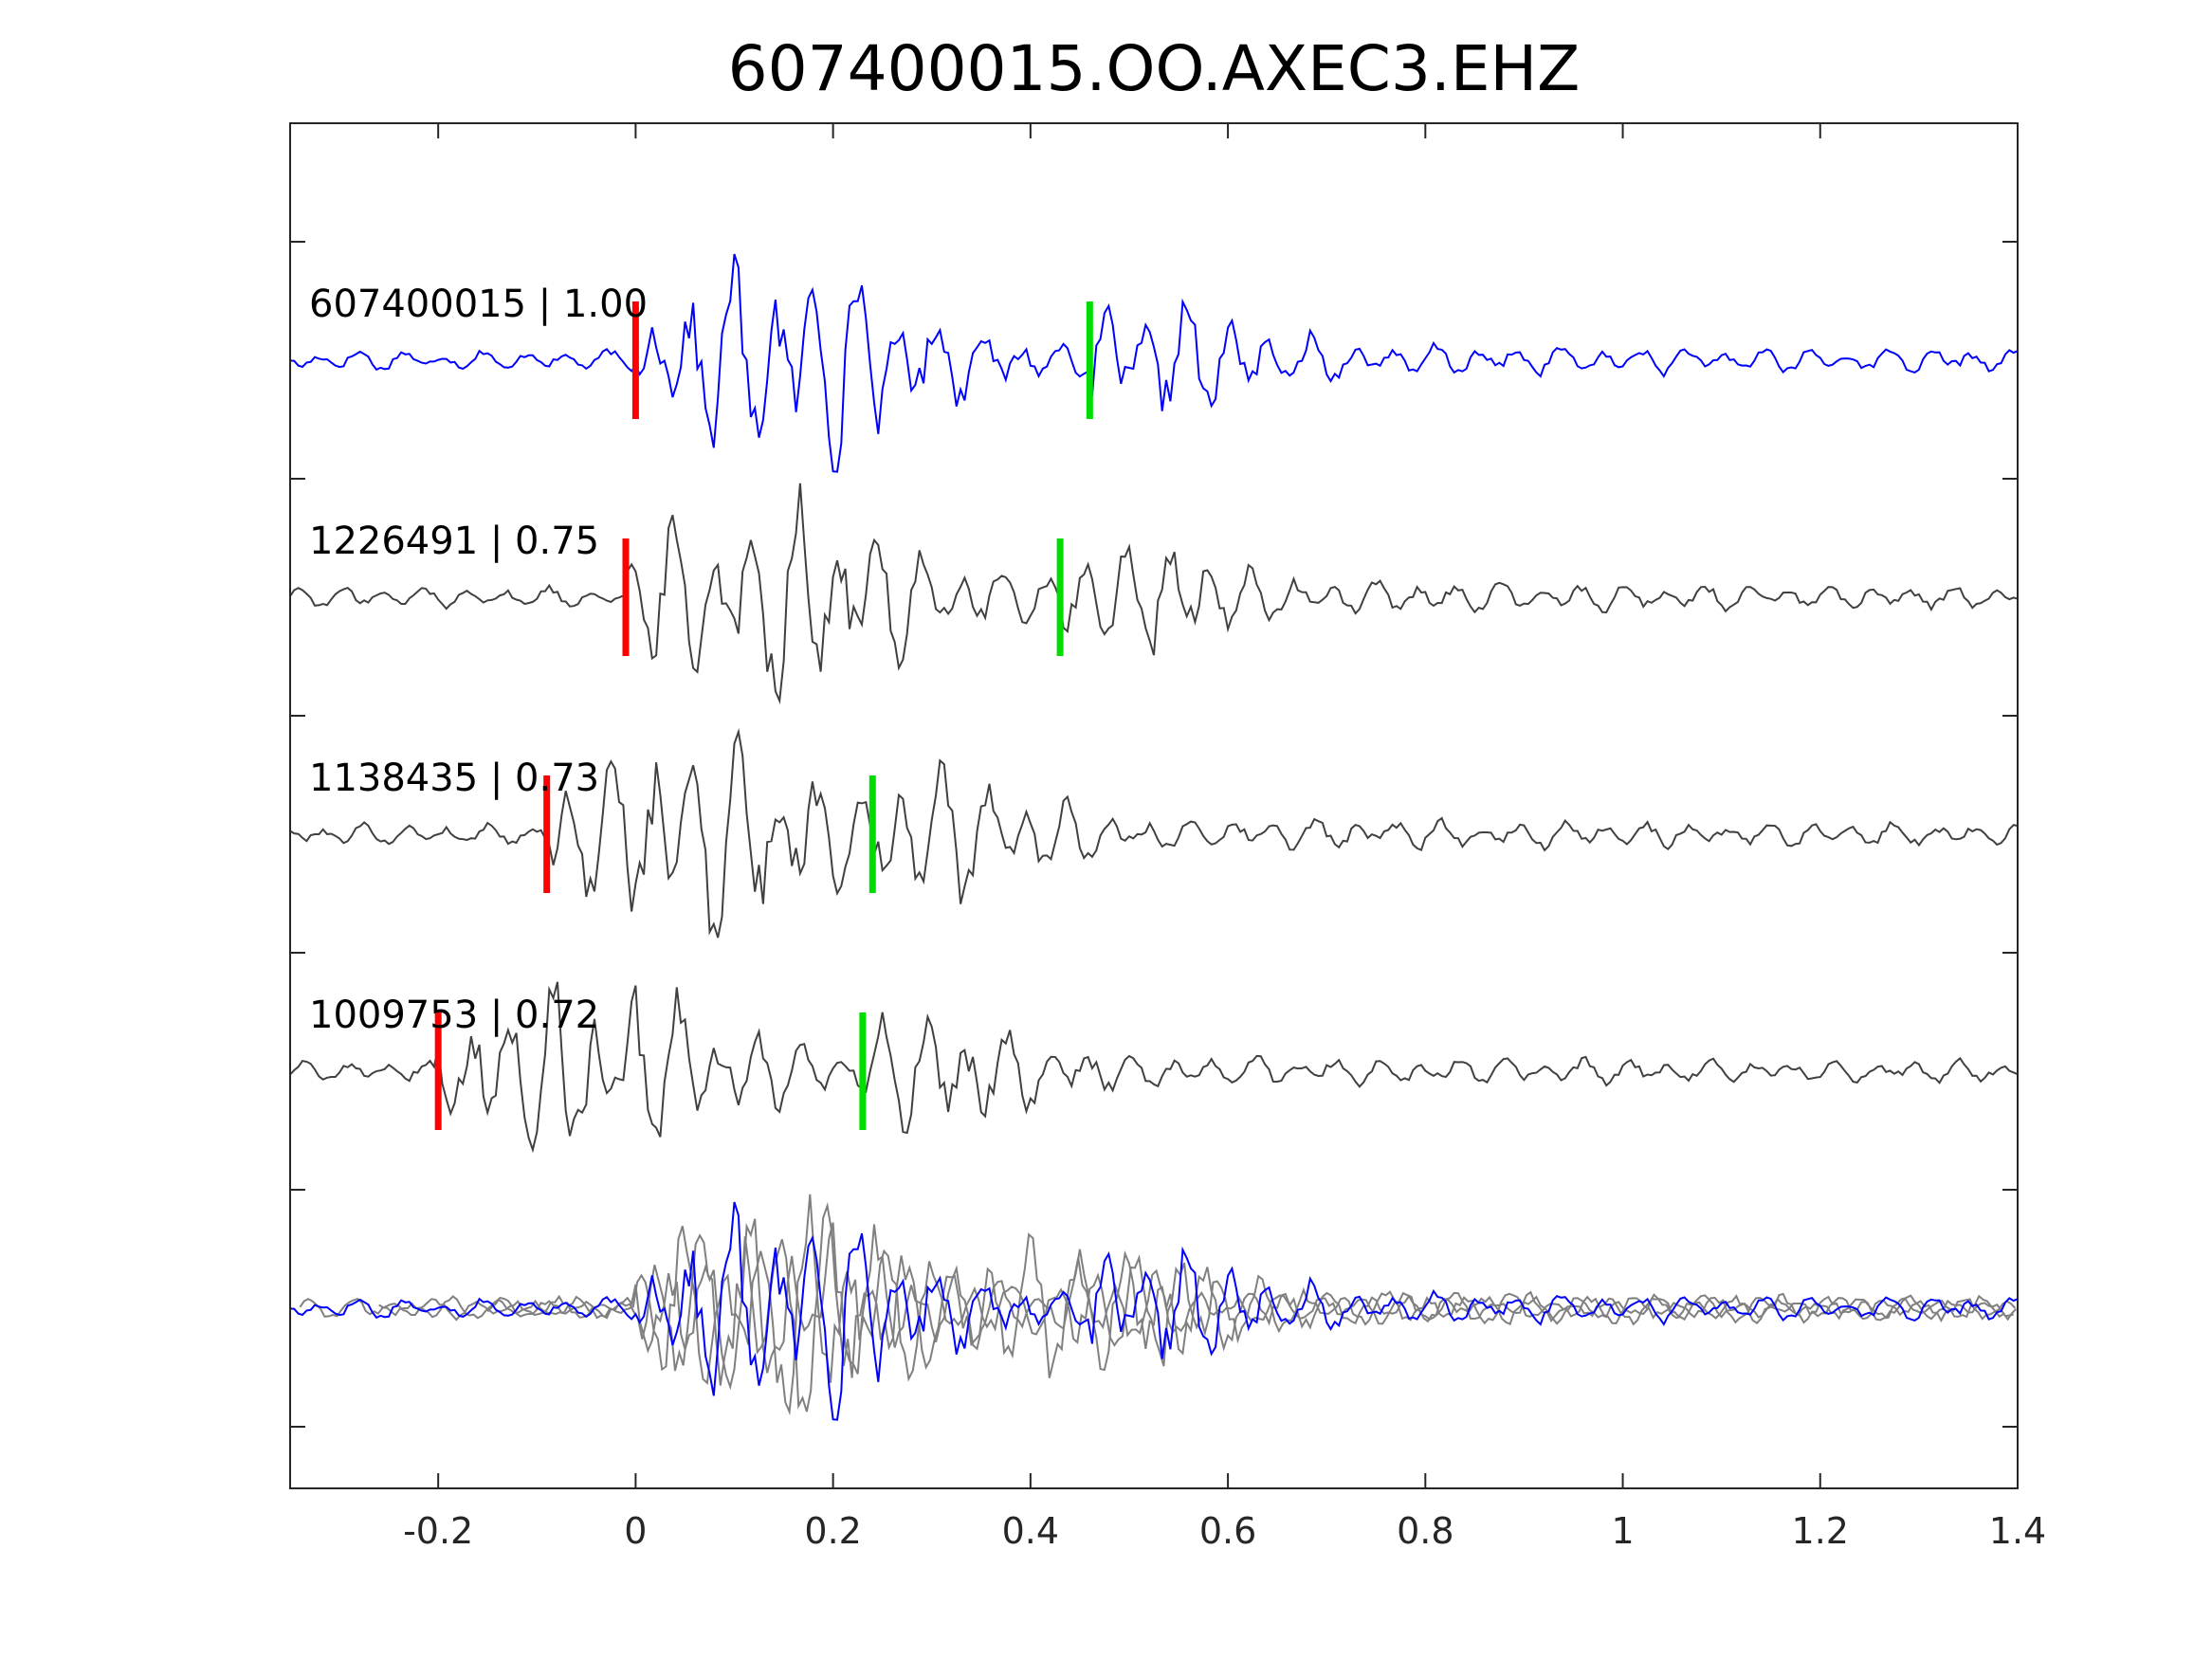  What do you see at coordinates (454, 541) in the screenshot?
I see `trace-label-1226491: 1226491 | 0.75` at bounding box center [454, 541].